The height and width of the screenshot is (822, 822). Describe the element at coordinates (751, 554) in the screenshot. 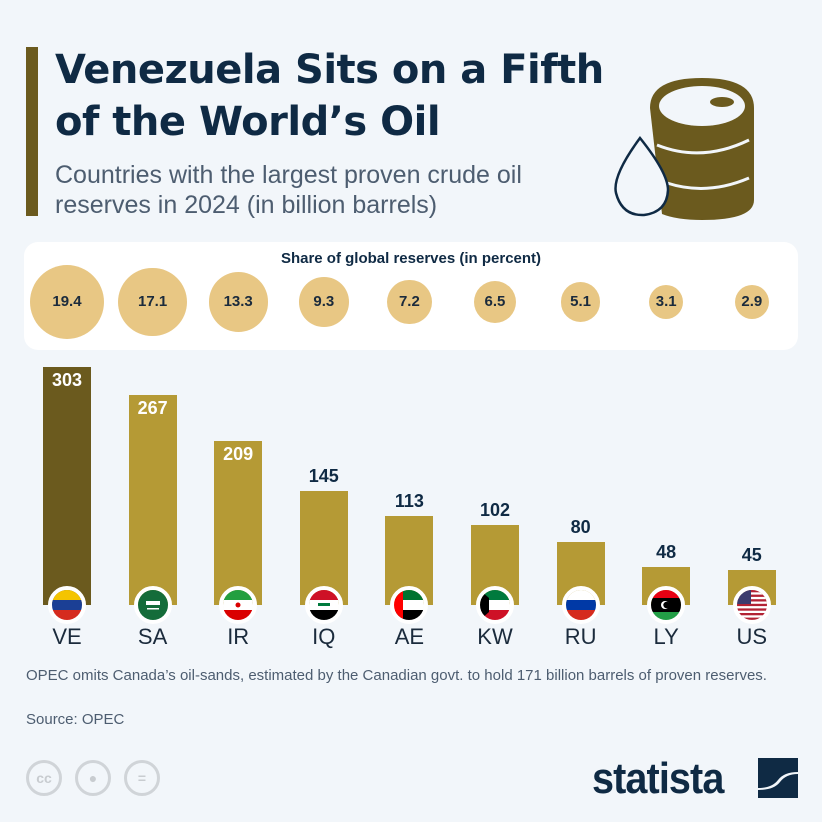

I see `value-label-US: 45` at that location.